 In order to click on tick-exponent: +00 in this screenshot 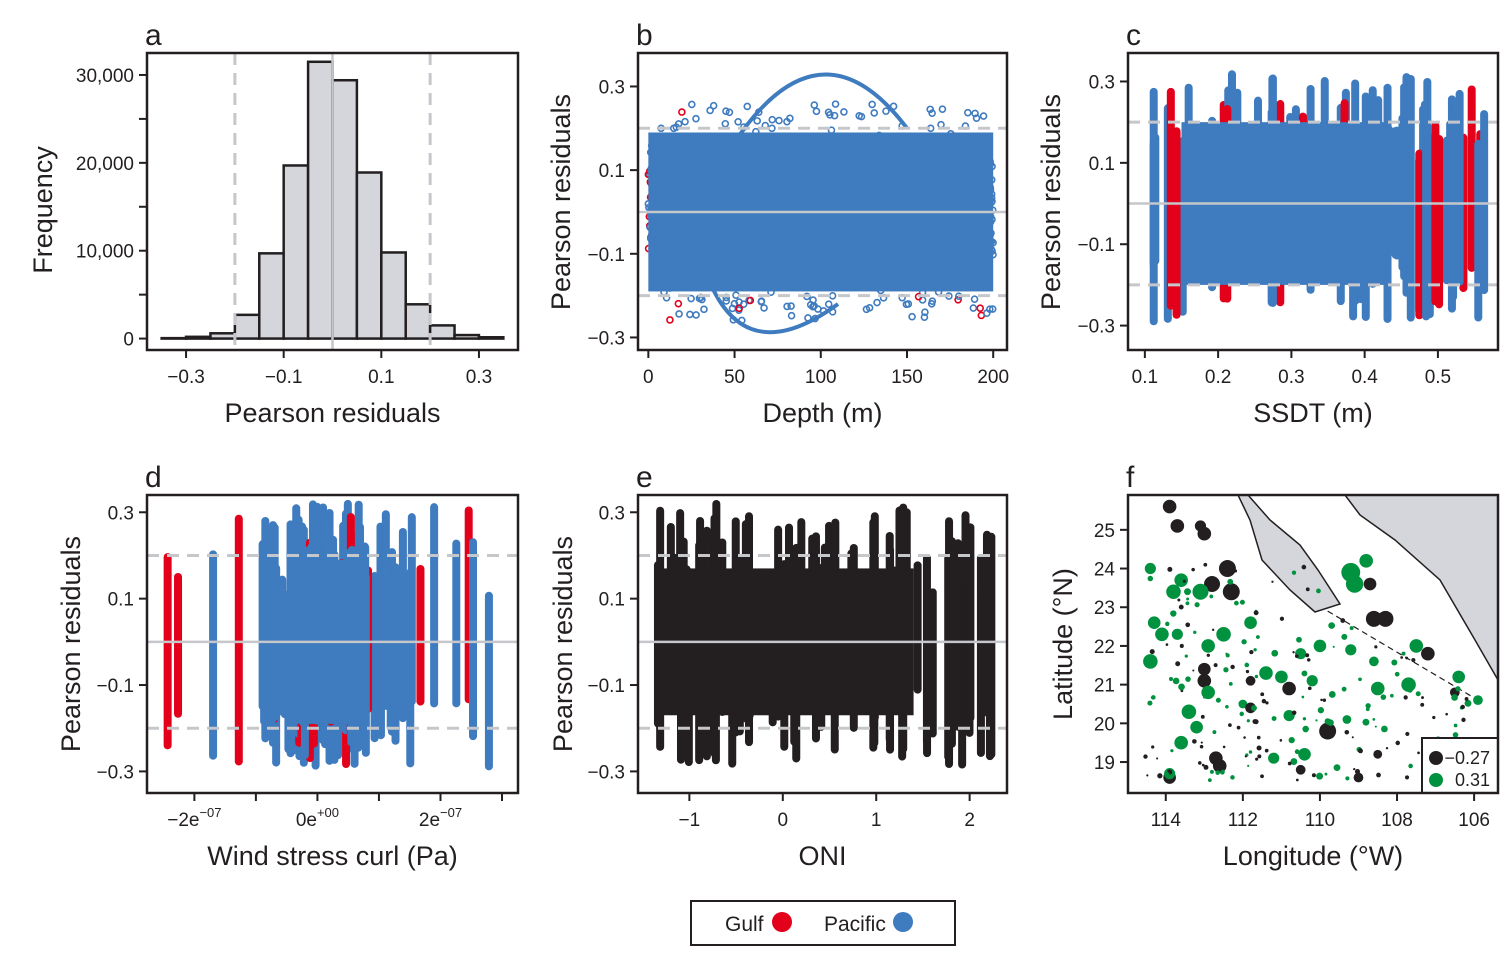, I will do `click(328, 812)`.